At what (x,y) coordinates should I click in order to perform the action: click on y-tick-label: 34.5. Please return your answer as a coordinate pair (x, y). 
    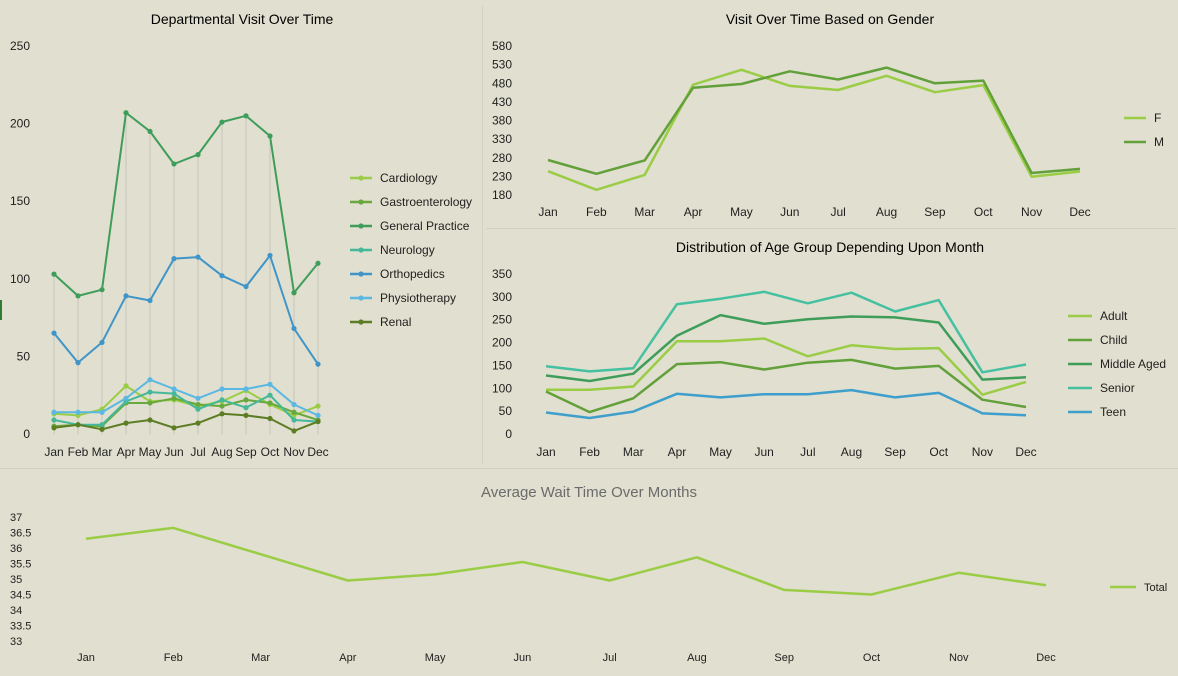
    Looking at the image, I should click on (20, 596).